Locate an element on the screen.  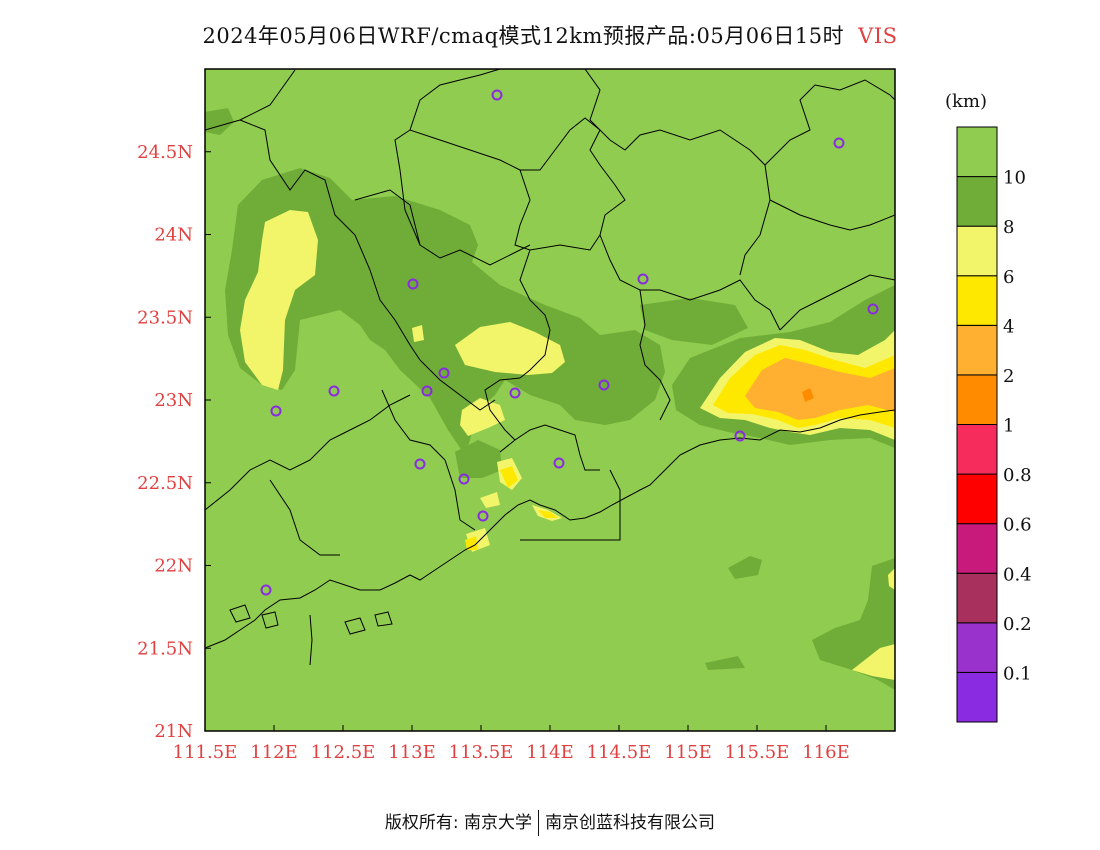
colorbar-label: 0.8 is located at coordinates (1017, 475).